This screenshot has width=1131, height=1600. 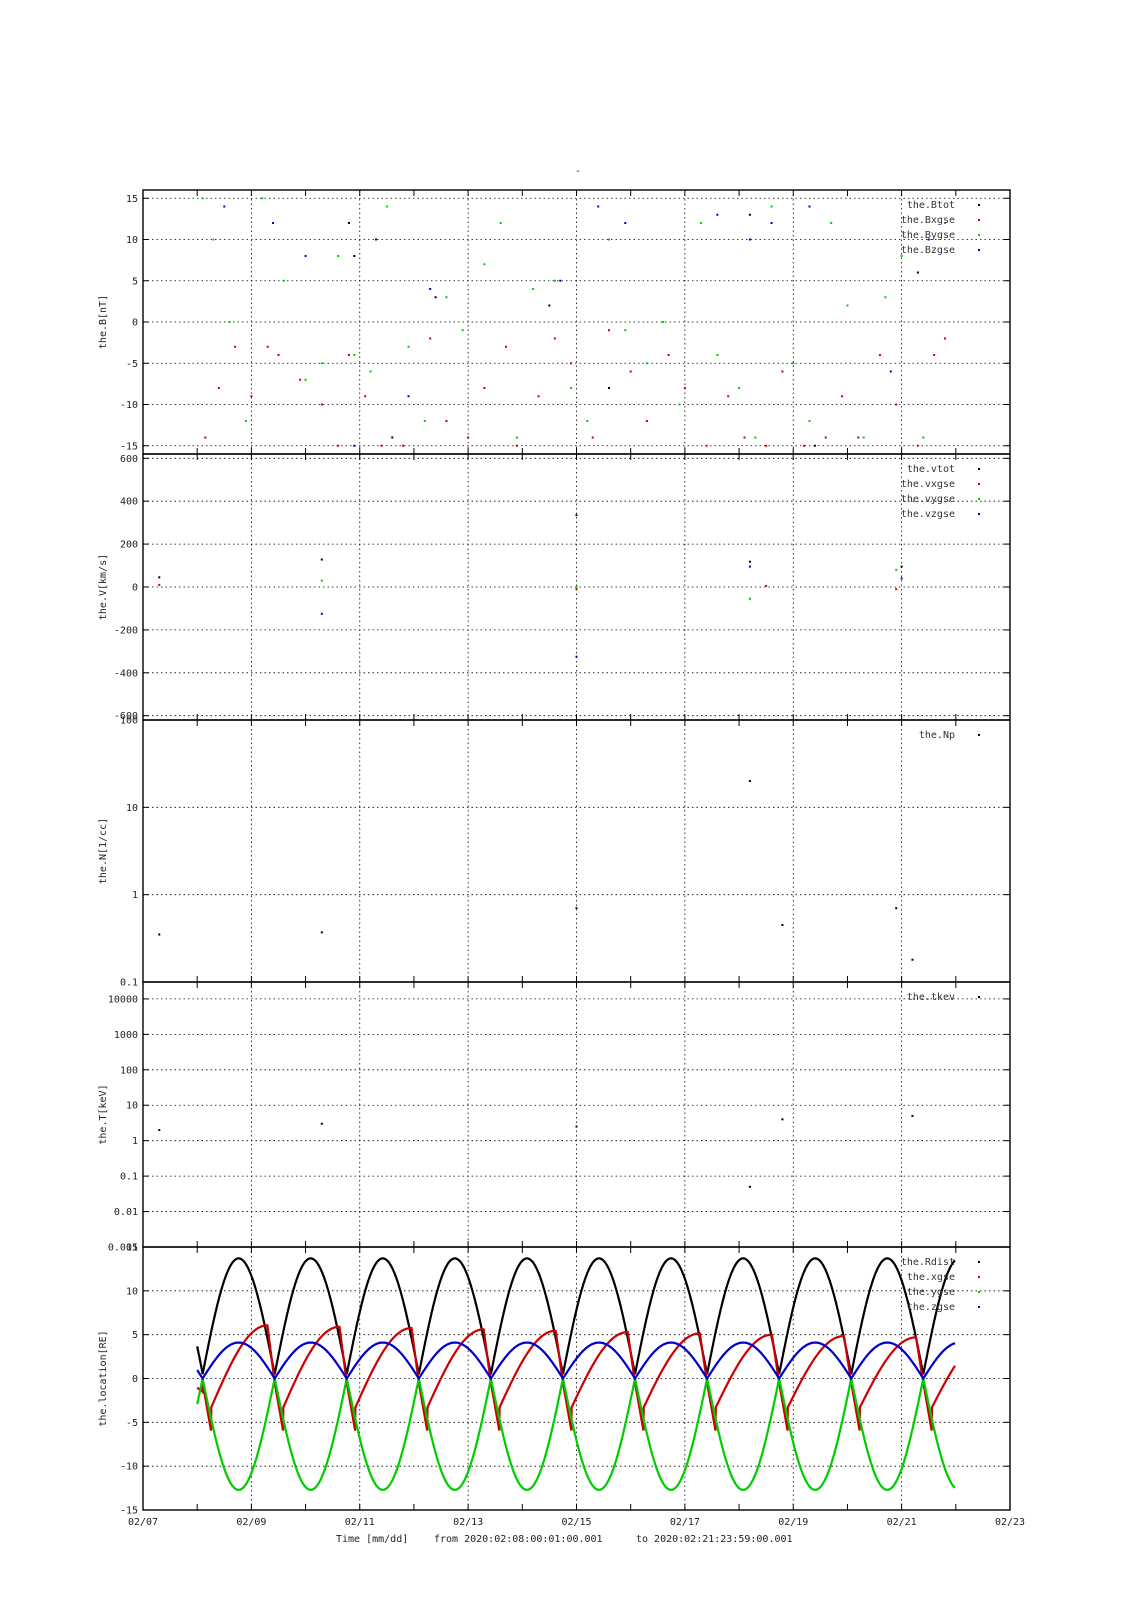 I want to click on legend: the.Np, so click(x=949, y=735).